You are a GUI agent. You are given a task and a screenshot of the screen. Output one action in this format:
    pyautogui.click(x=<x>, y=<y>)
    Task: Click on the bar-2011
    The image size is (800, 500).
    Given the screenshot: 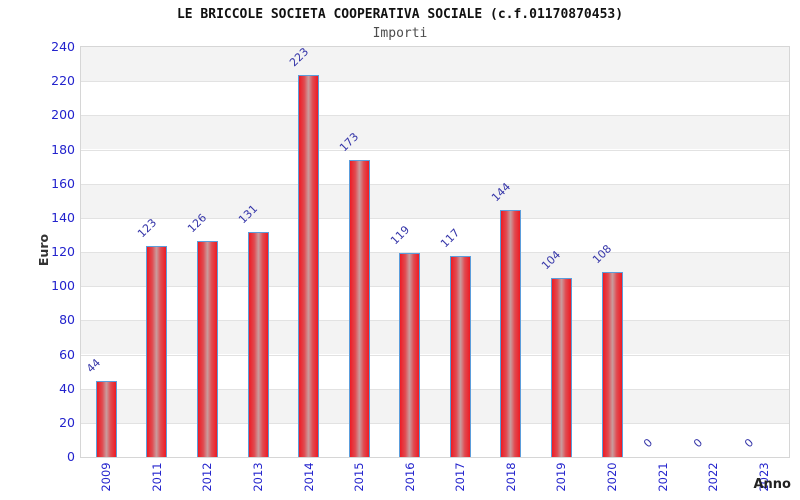 What is the action you would take?
    pyautogui.click(x=157, y=351)
    